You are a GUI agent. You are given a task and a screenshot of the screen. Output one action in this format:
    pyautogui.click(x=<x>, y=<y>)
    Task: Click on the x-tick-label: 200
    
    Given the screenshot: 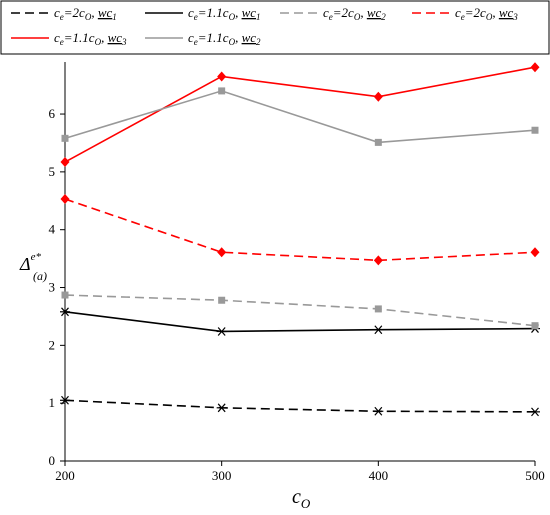 What is the action you would take?
    pyautogui.click(x=65, y=475)
    